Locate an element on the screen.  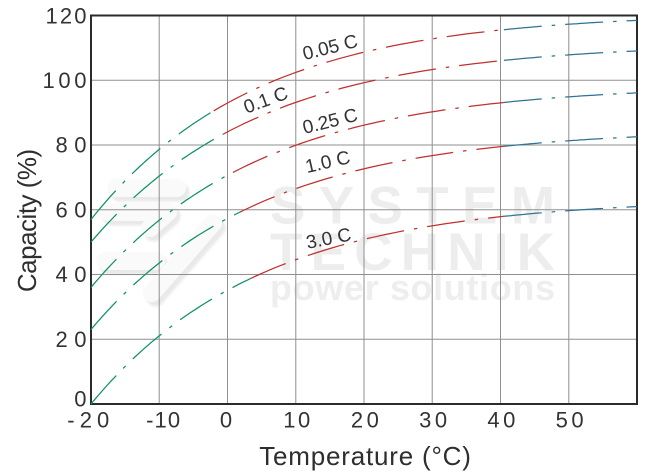
svg-text: Temperature (°C) is located at coordinates (365, 456).